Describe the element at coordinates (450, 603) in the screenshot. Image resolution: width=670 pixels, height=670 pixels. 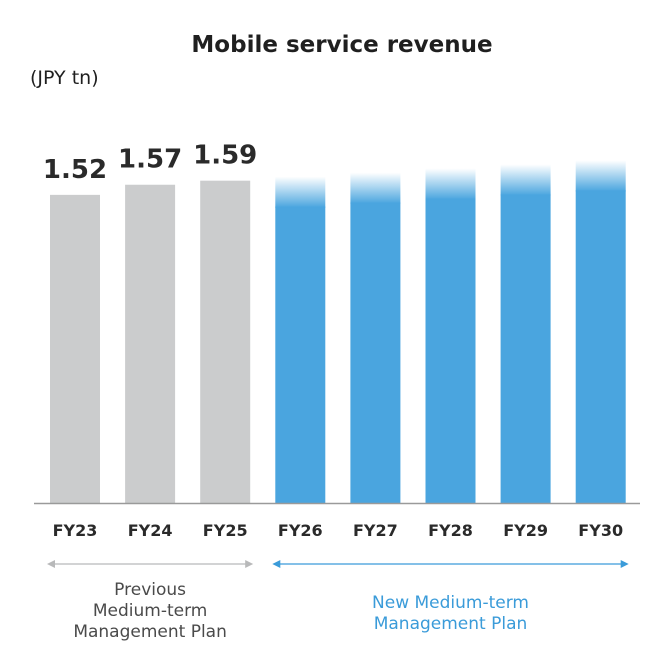
I see `new-plan-label-line-1: New Medium-term` at that location.